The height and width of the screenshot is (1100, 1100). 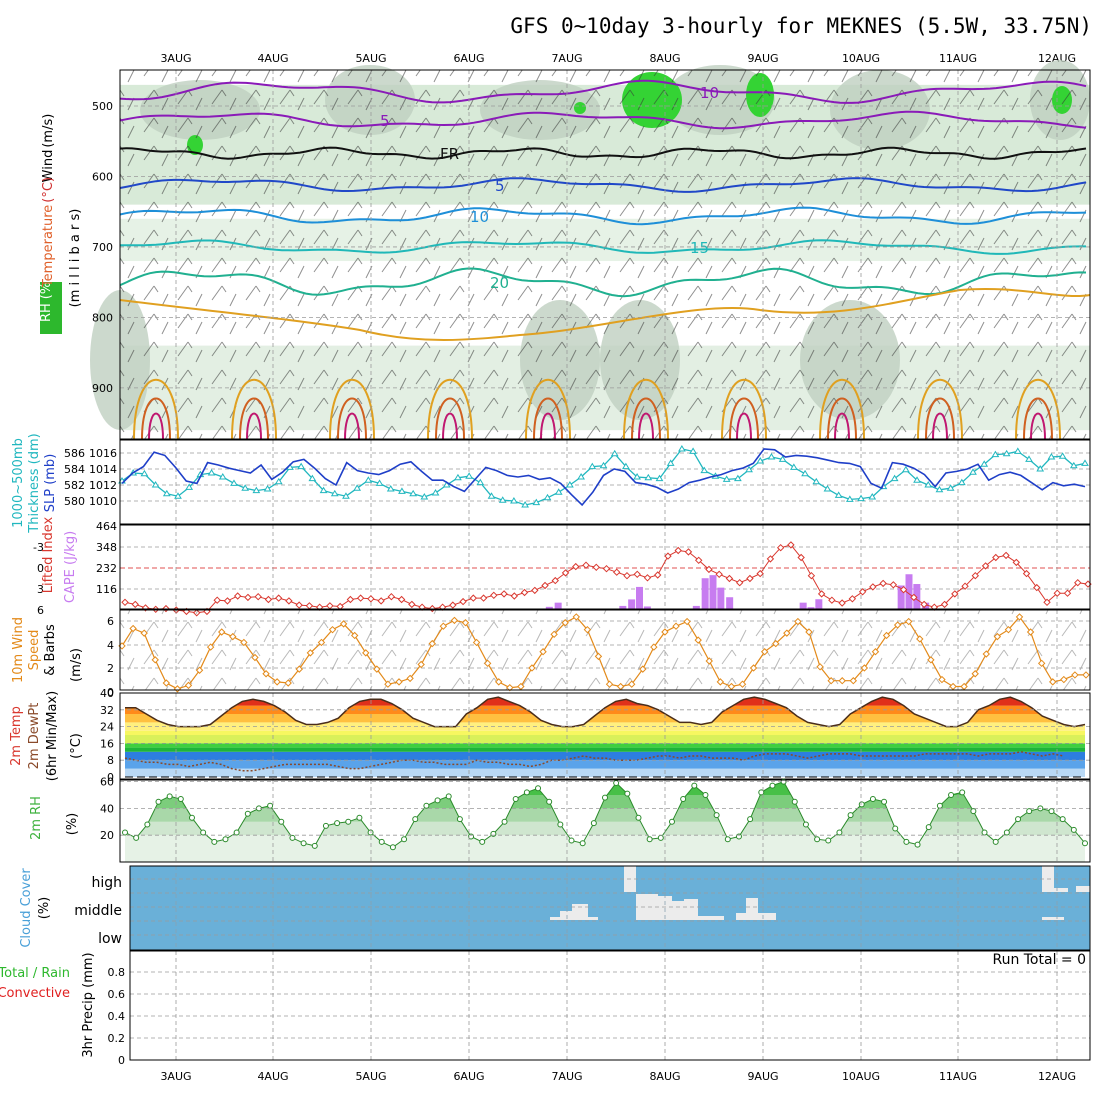 I want to click on wind-axis: 6 4 2 0, so click(x=110, y=657).